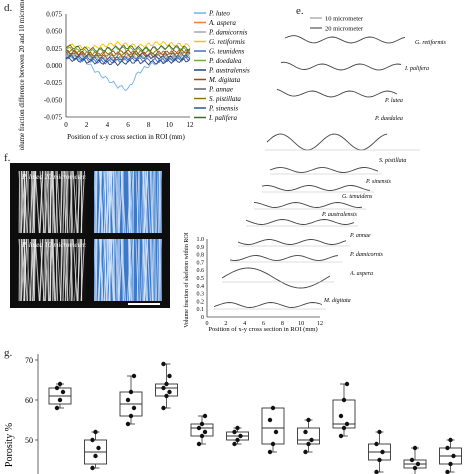 This screenshot has width=474, height=474. What do you see at coordinates (227, 52) in the screenshot?
I see `panel-d-legend-label: G. teunidens` at bounding box center [227, 52].